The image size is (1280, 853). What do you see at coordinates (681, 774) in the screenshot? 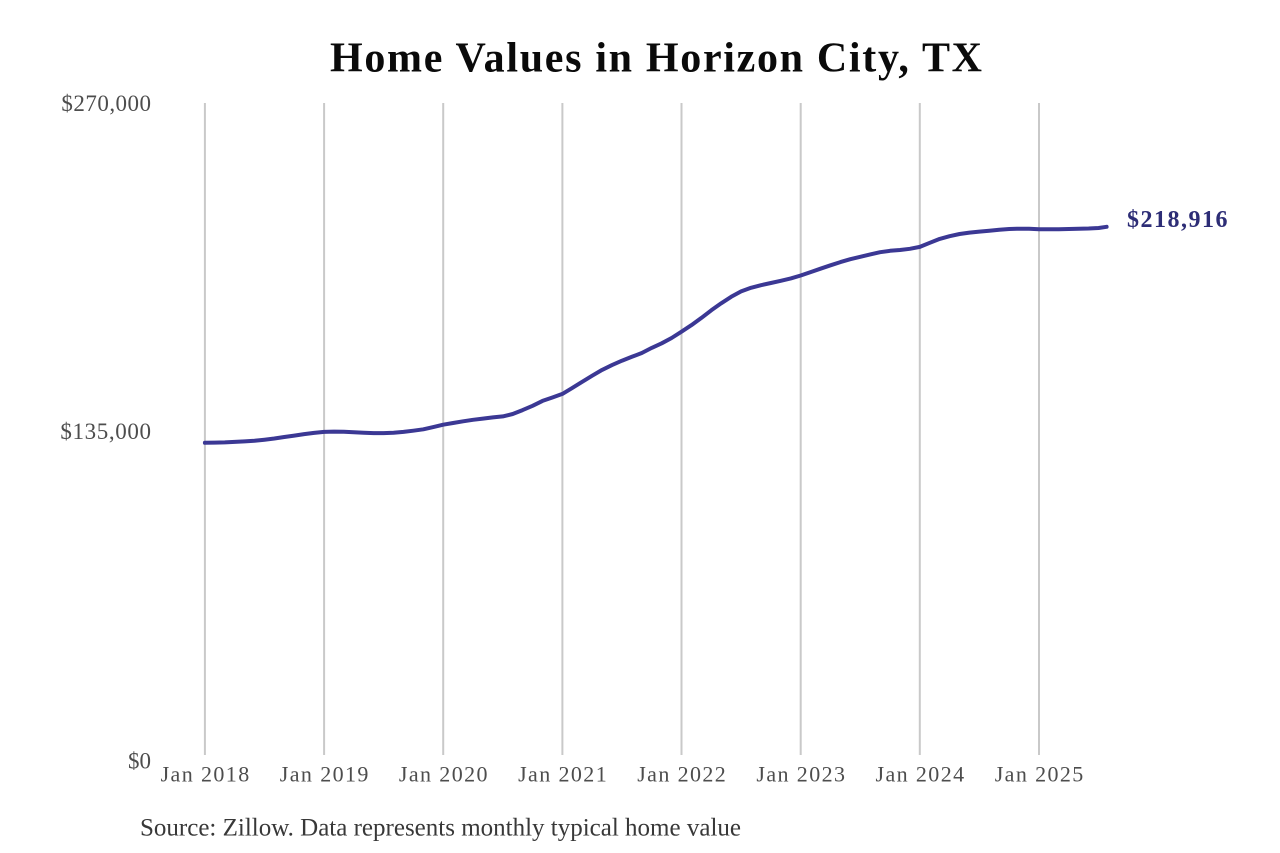
I see `svg-text: Jan 2022` at bounding box center [681, 774].